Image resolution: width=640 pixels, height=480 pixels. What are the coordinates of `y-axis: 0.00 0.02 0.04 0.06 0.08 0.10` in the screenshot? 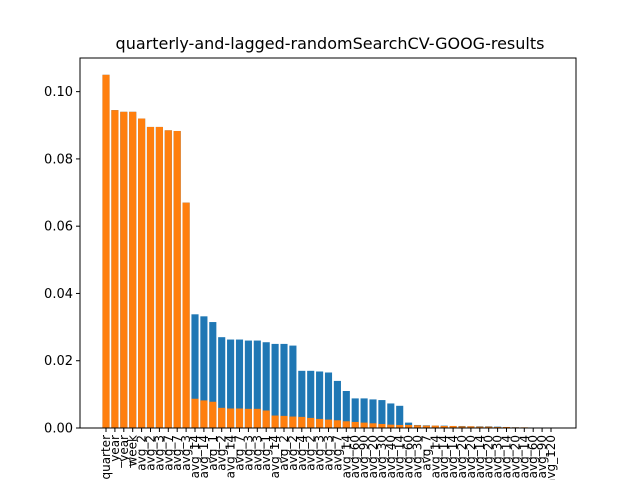 It's located at (62, 261).